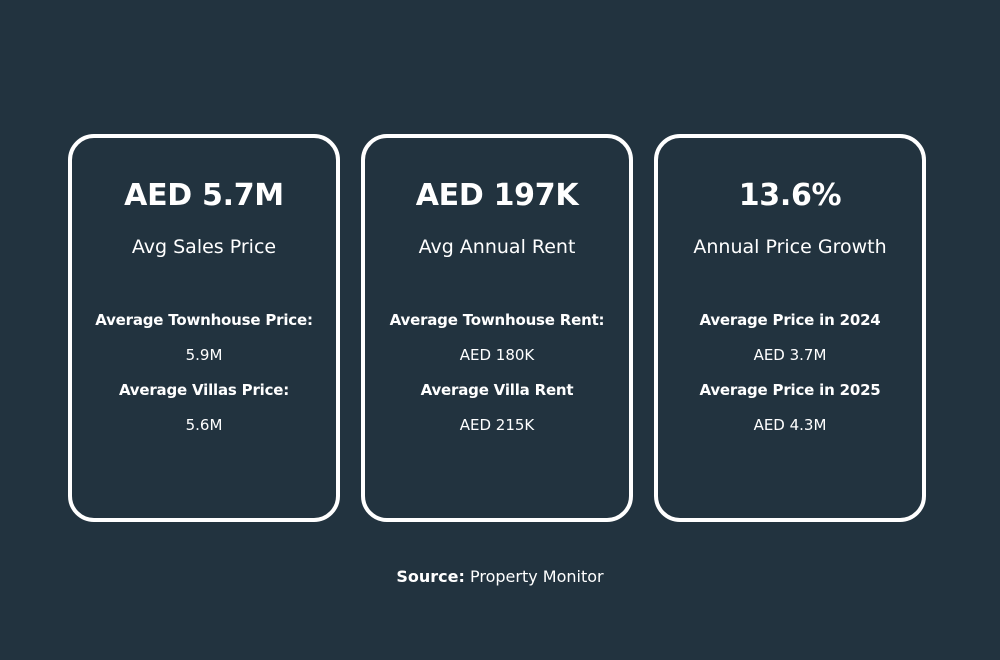 The width and height of the screenshot is (1000, 660). I want to click on source-key: Source:, so click(430, 576).